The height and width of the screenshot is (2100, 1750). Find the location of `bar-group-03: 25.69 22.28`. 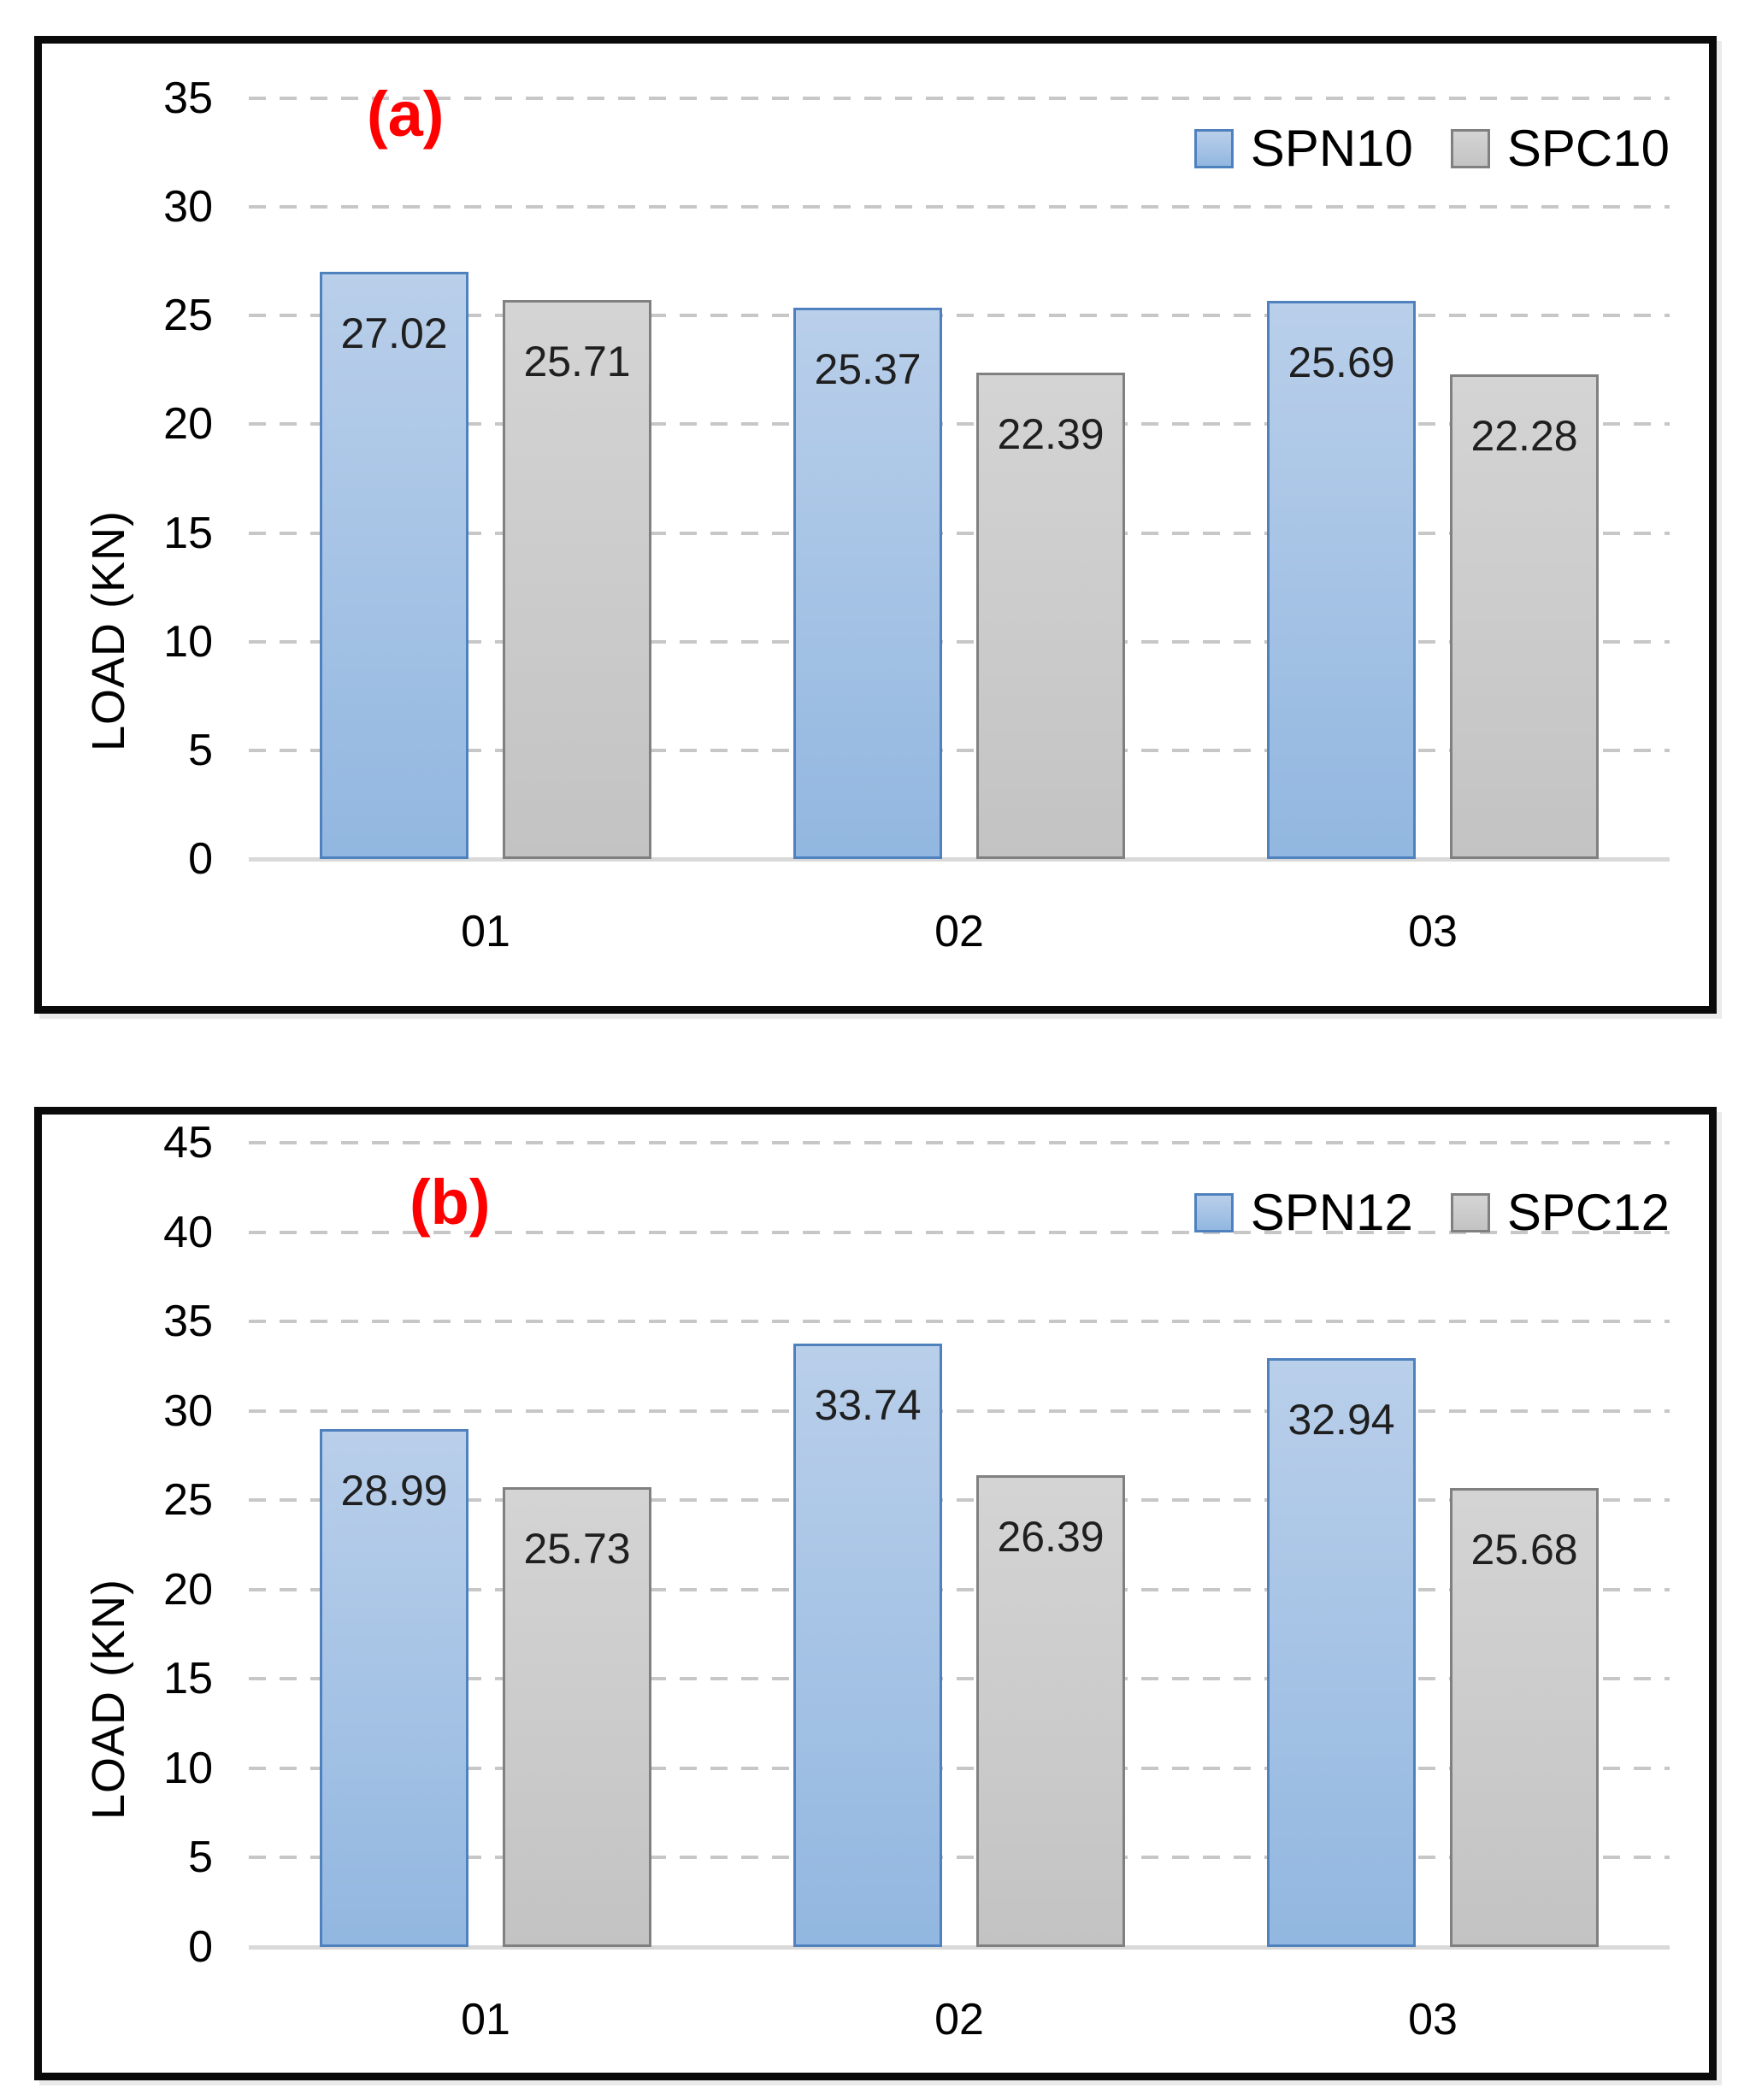

bar-group-03: 25.69 22.28 is located at coordinates (1433, 451).